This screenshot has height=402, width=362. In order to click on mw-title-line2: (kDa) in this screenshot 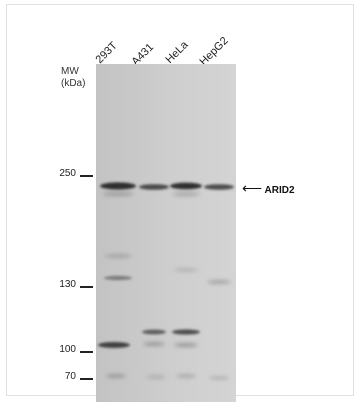, I will do `click(73, 83)`.